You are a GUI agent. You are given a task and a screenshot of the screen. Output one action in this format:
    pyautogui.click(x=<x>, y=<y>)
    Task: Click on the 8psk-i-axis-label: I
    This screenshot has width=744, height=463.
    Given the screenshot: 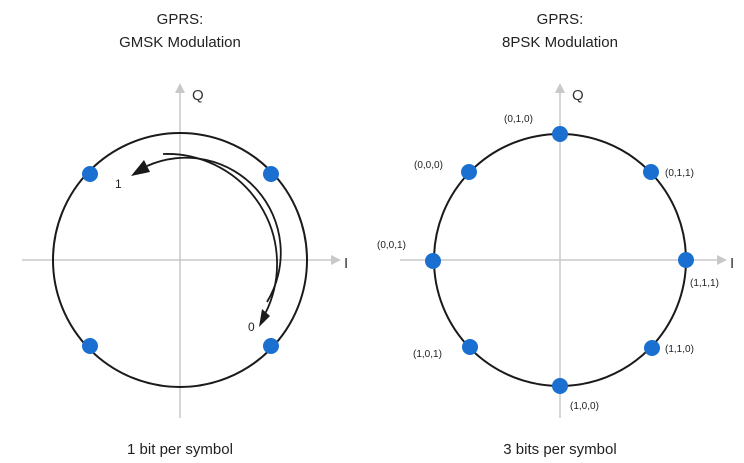 What is the action you would take?
    pyautogui.click(x=732, y=263)
    